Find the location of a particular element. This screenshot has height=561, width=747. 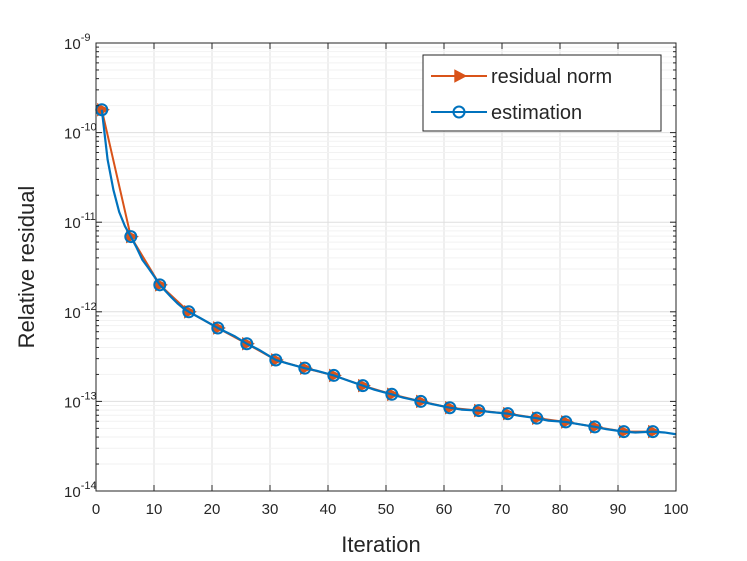

x-tick-label: 80 is located at coordinates (560, 509).